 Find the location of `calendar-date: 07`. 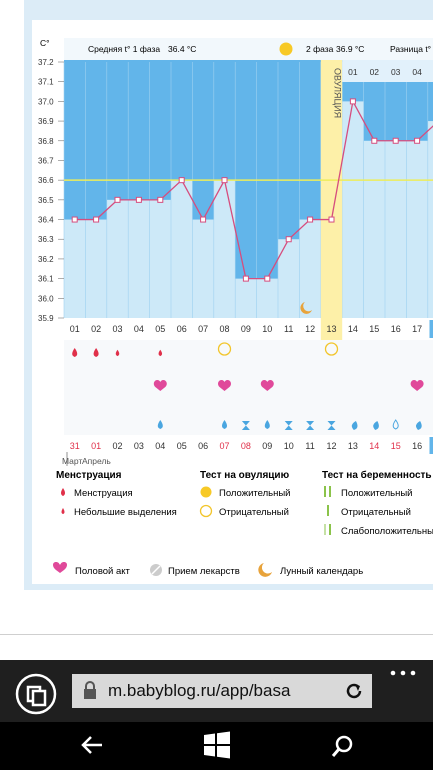

calendar-date: 07 is located at coordinates (224, 446).